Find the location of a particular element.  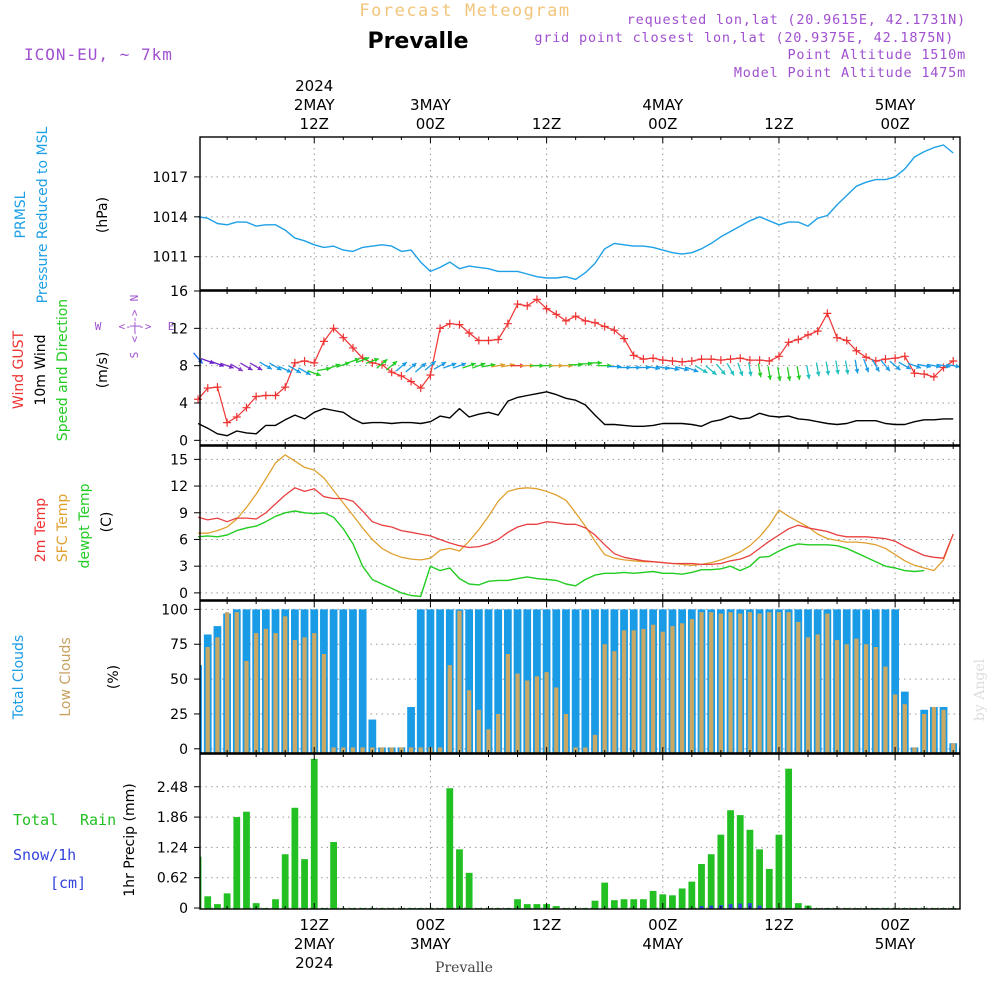

y-tick-label: 1.86 is located at coordinates (172, 818).